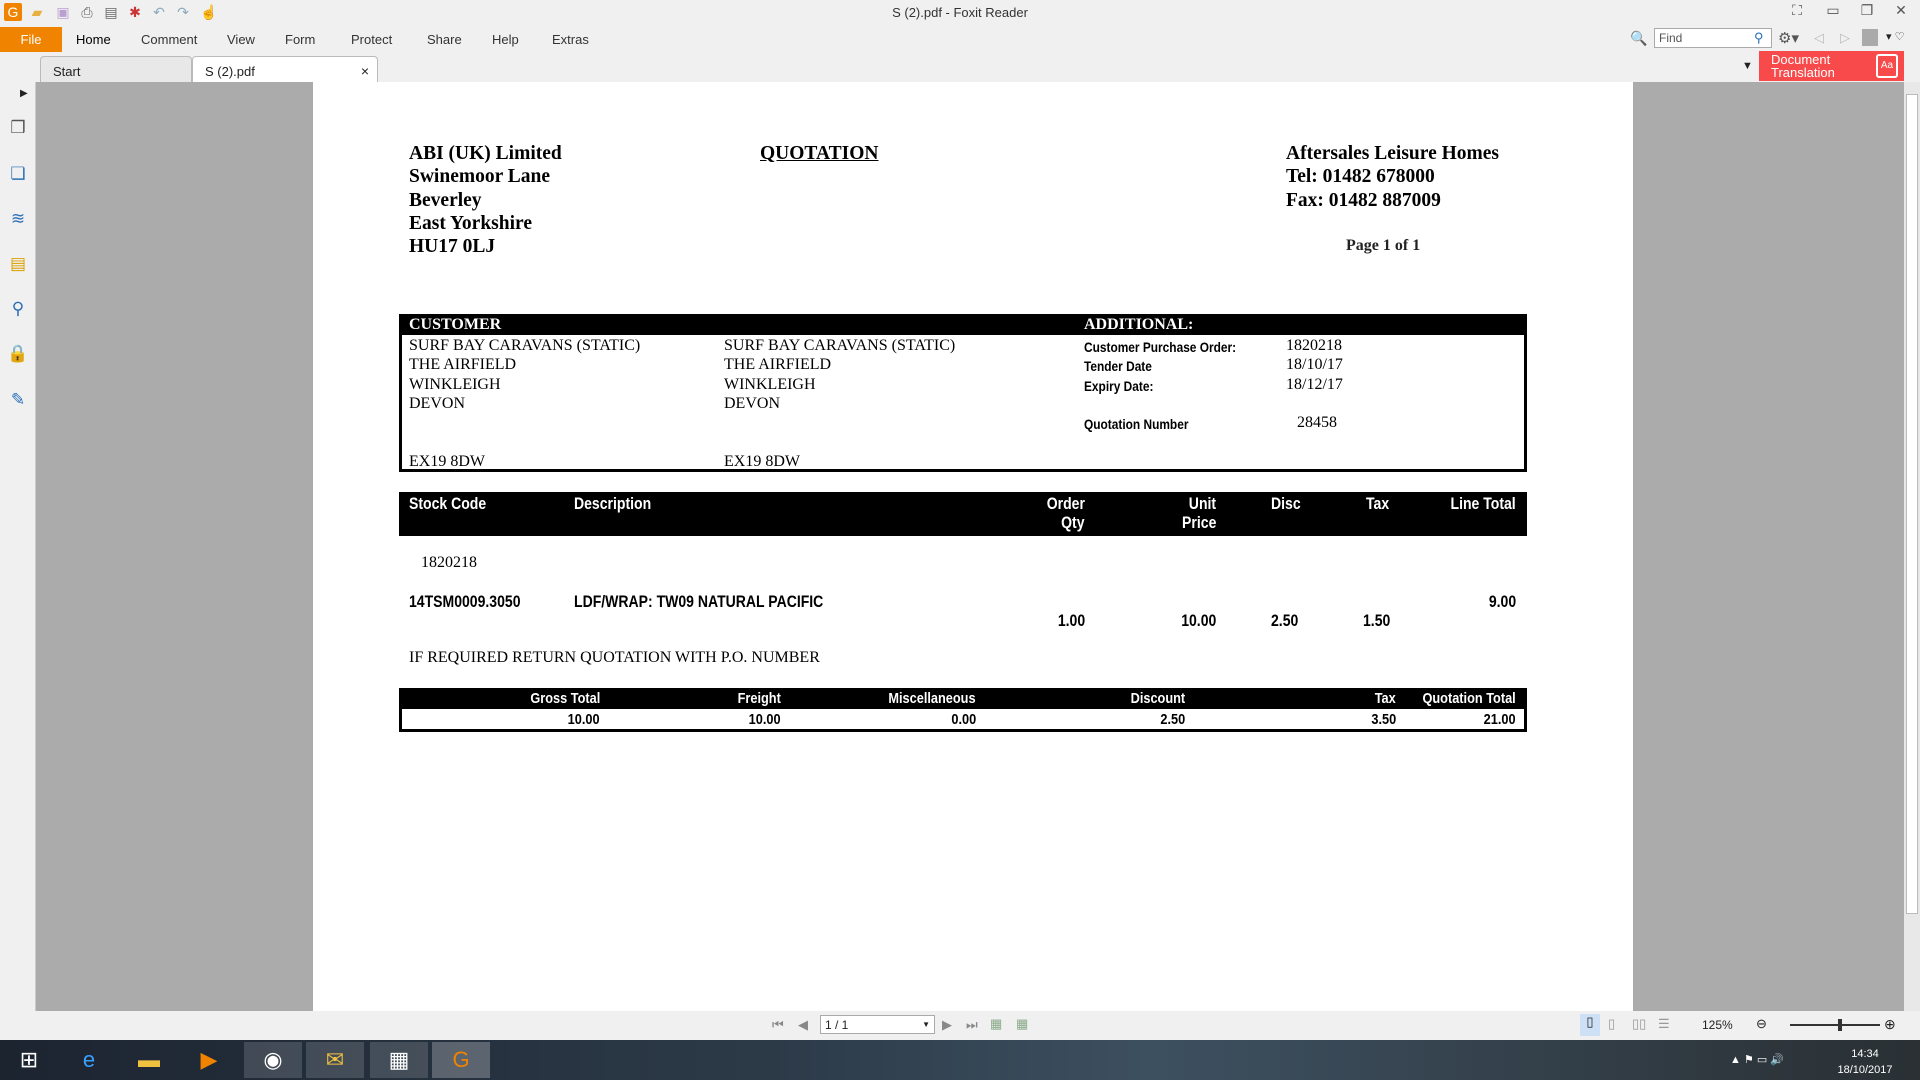 This screenshot has height=1080, width=1920. Describe the element at coordinates (230, 71) in the screenshot. I see `tab-label: S (2).pdf` at that location.